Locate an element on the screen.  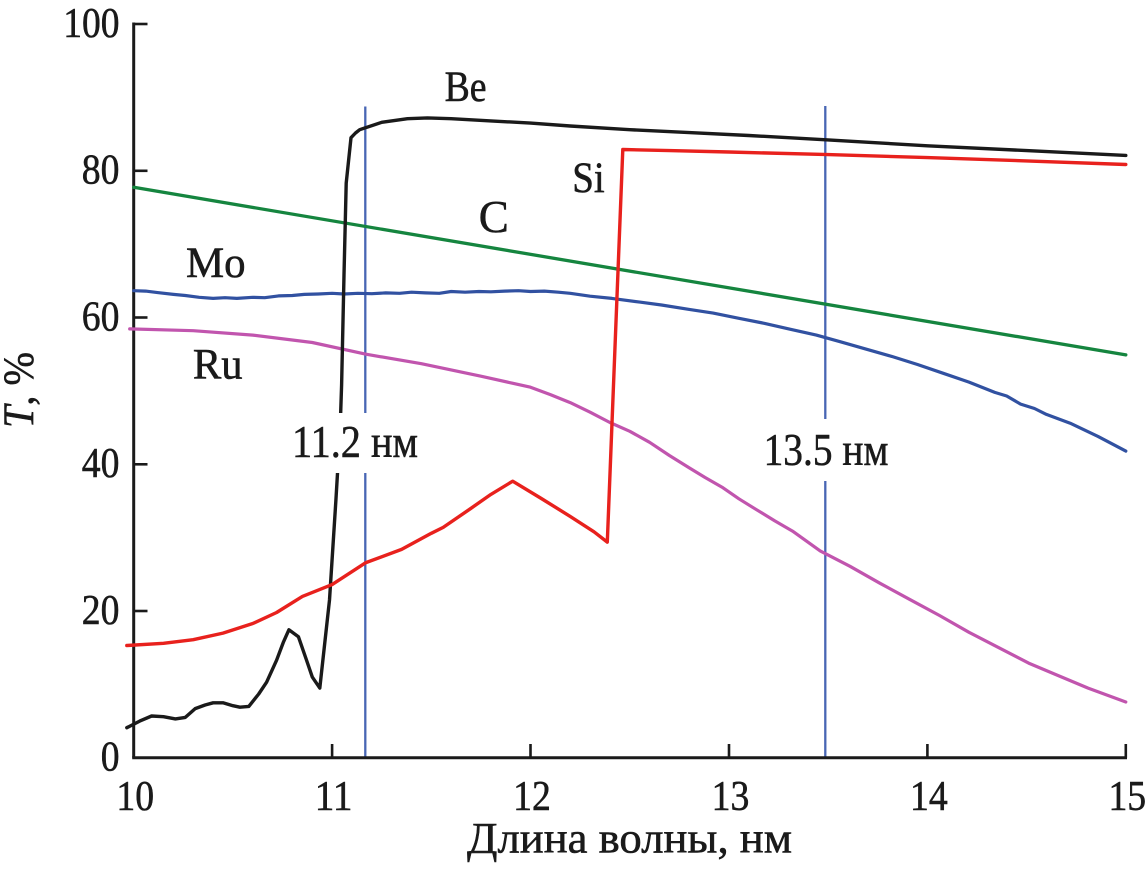
svg-text: 10 is located at coordinates (135, 796).